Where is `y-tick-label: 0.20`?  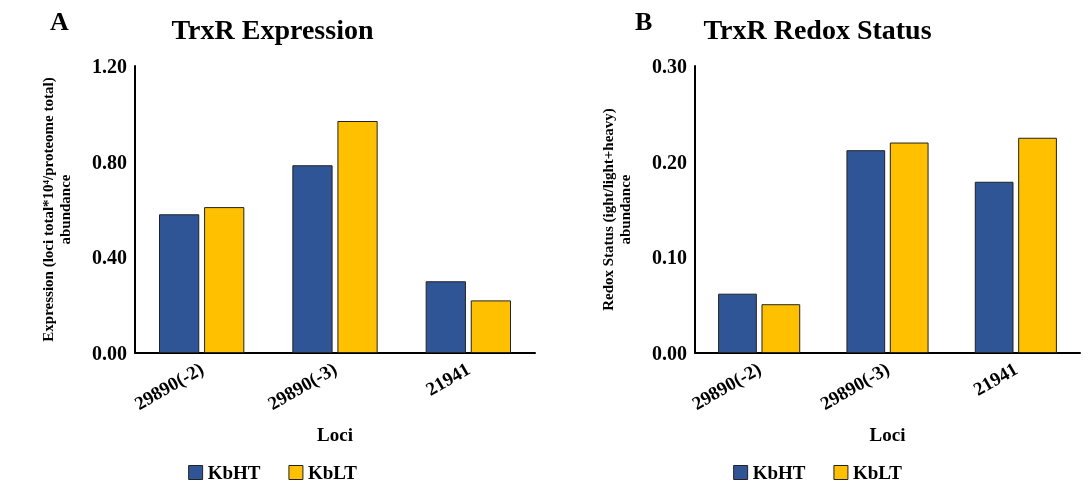 y-tick-label: 0.20 is located at coordinates (669, 161).